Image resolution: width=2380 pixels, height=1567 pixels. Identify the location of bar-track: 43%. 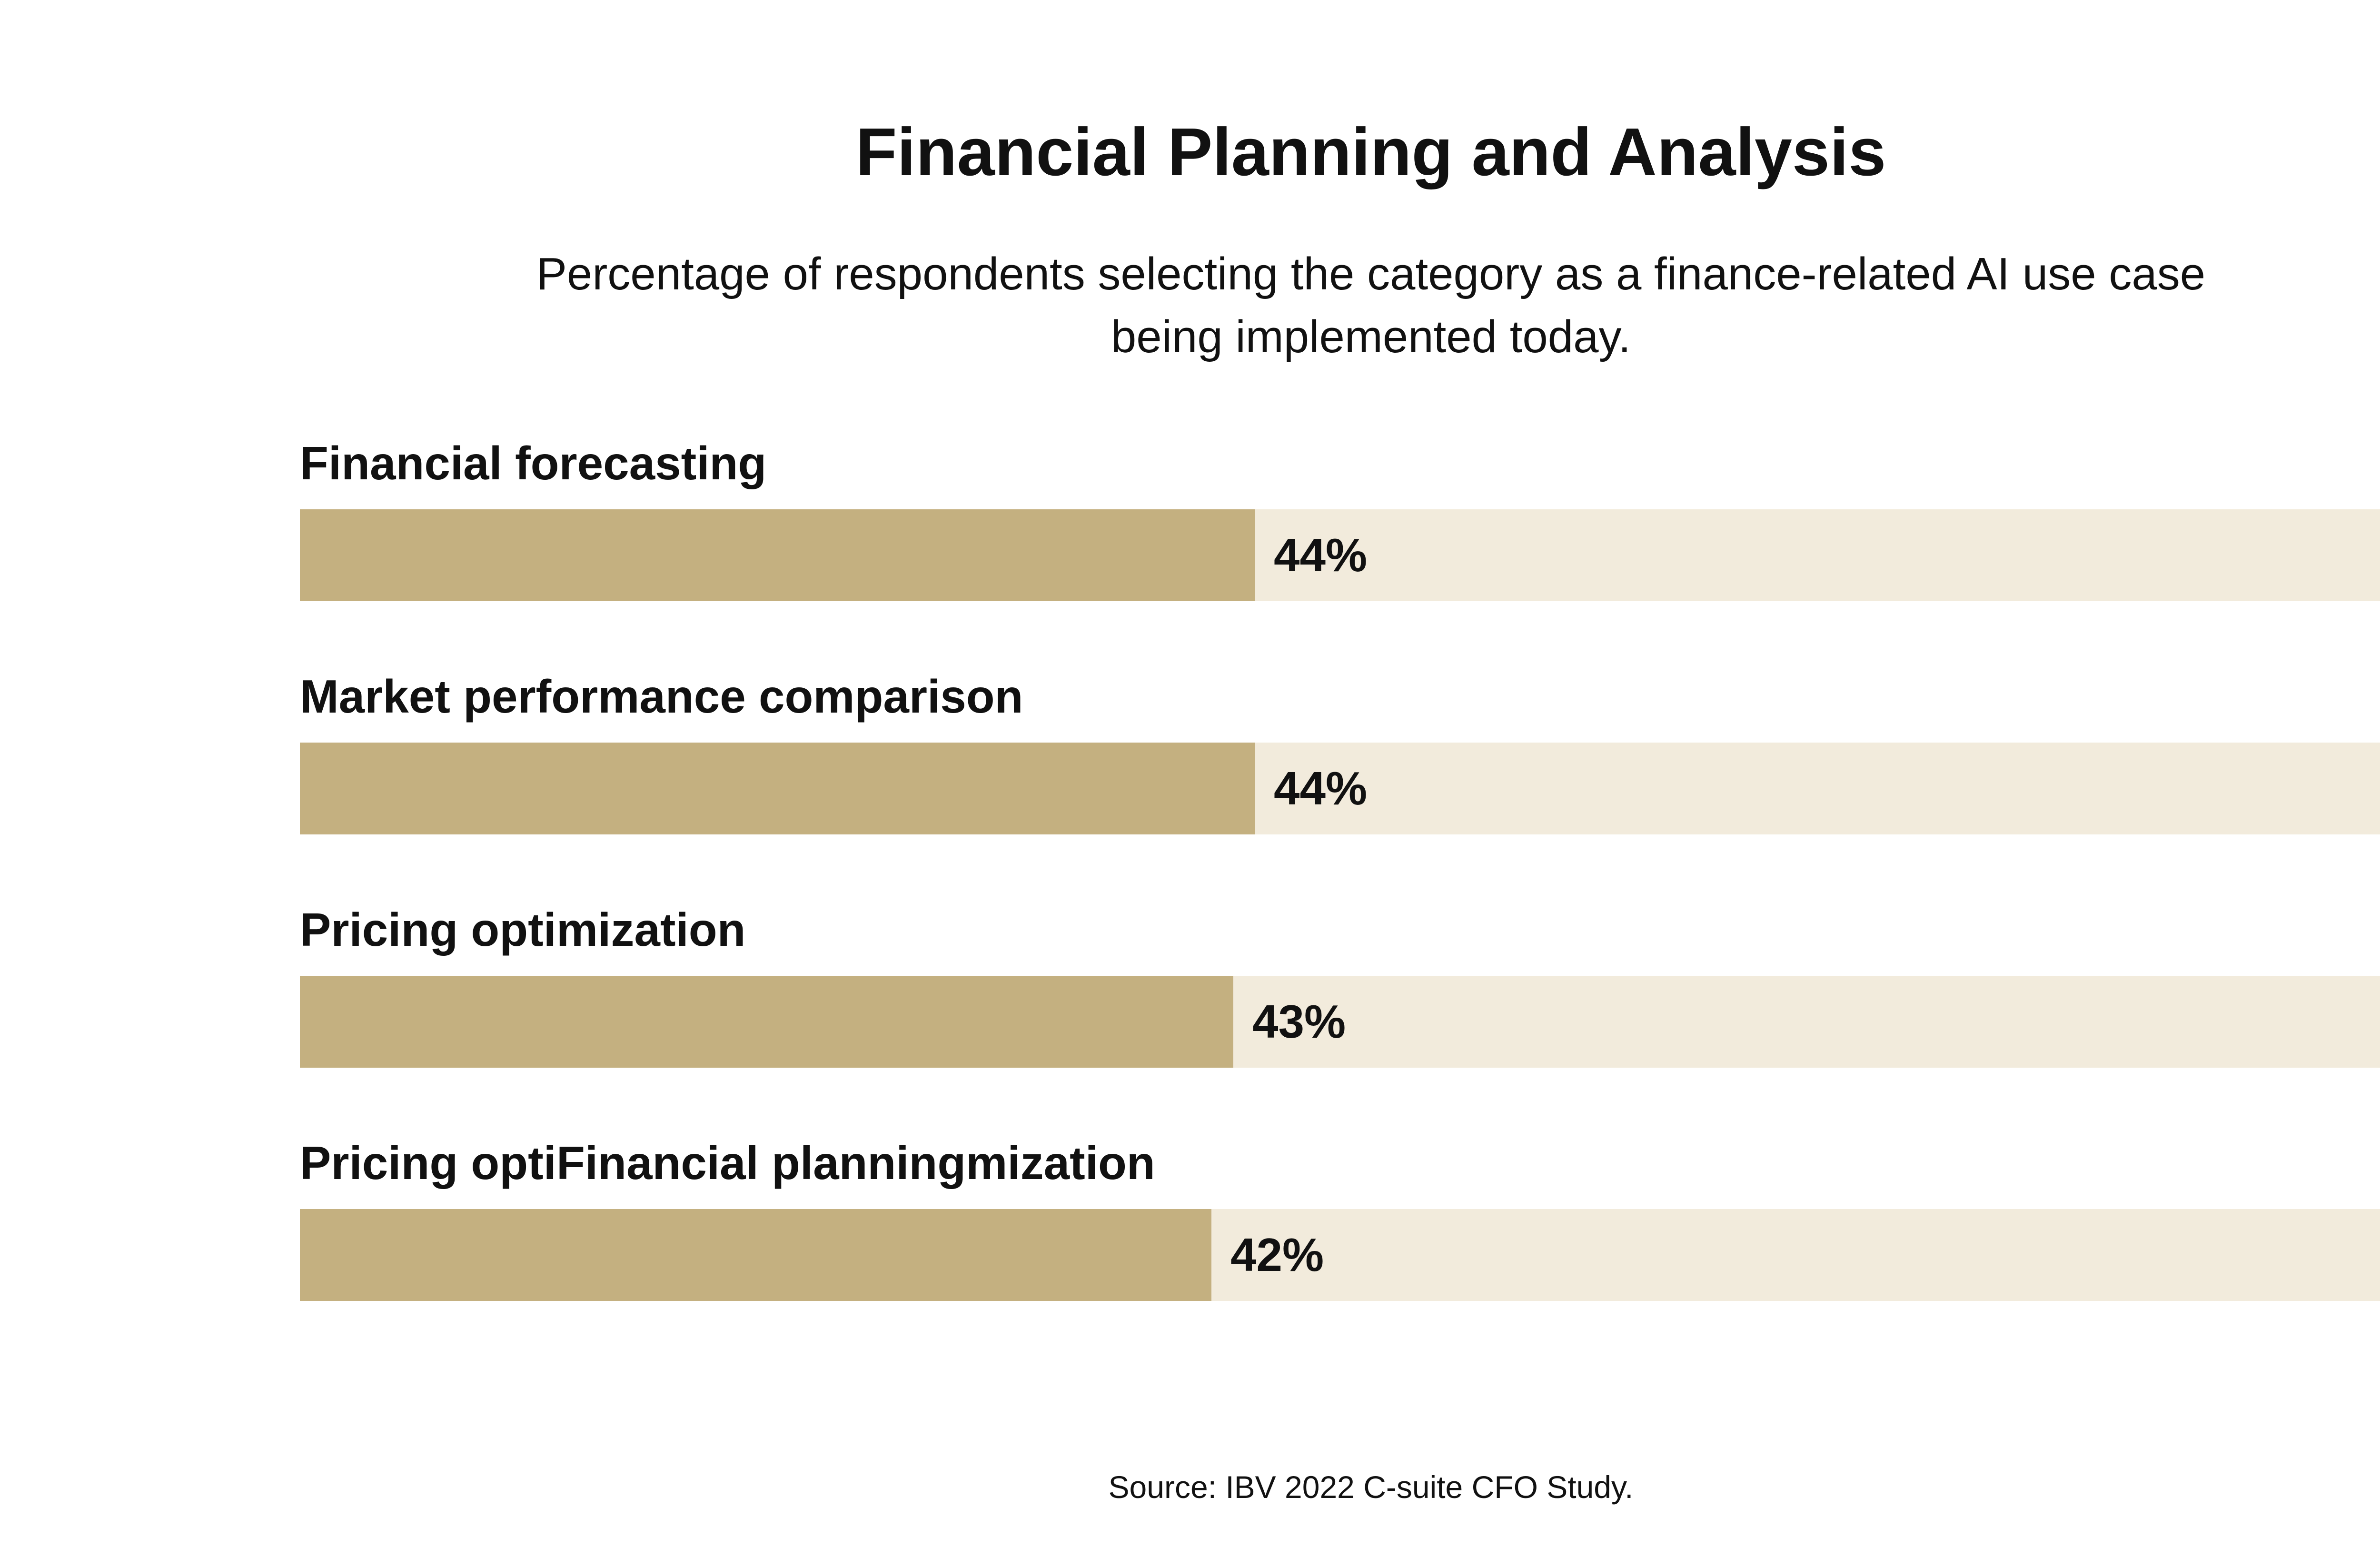
(1340, 1022).